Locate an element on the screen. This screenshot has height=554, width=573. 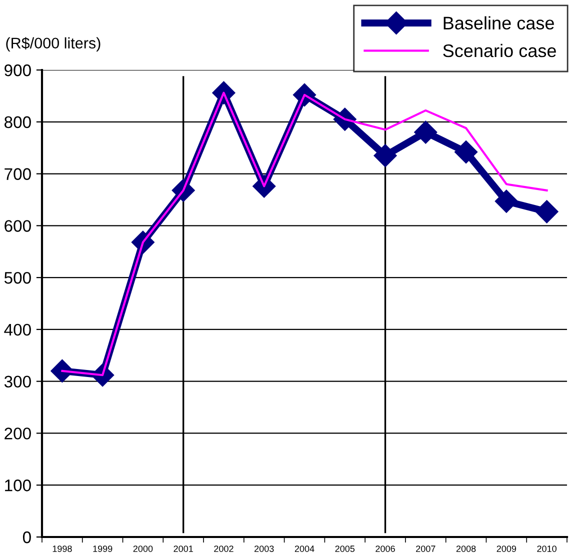
y-tick-label: 100 is located at coordinates (18, 486).